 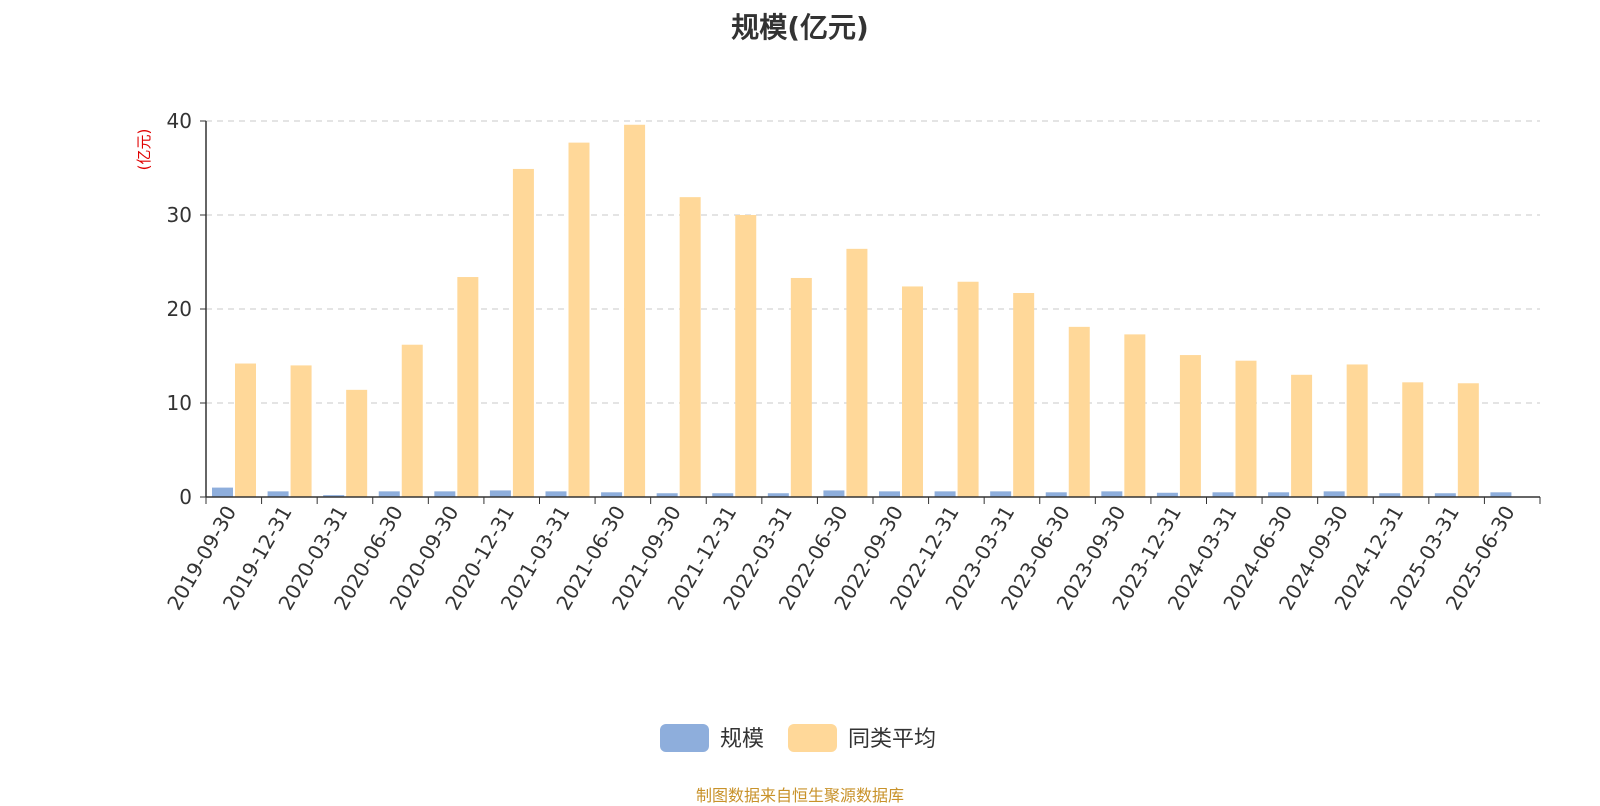 What do you see at coordinates (800, 27) in the screenshot?
I see `chart-title: 规模(亿元)` at bounding box center [800, 27].